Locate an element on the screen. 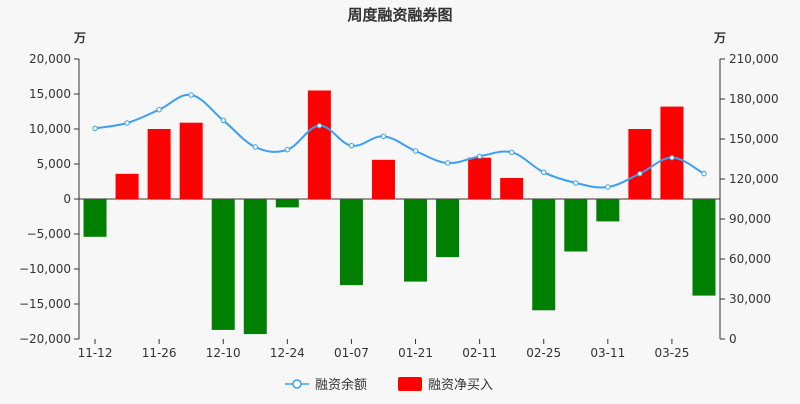 This screenshot has width=800, height=404. right-axis-tick-label: 0 is located at coordinates (733, 339).